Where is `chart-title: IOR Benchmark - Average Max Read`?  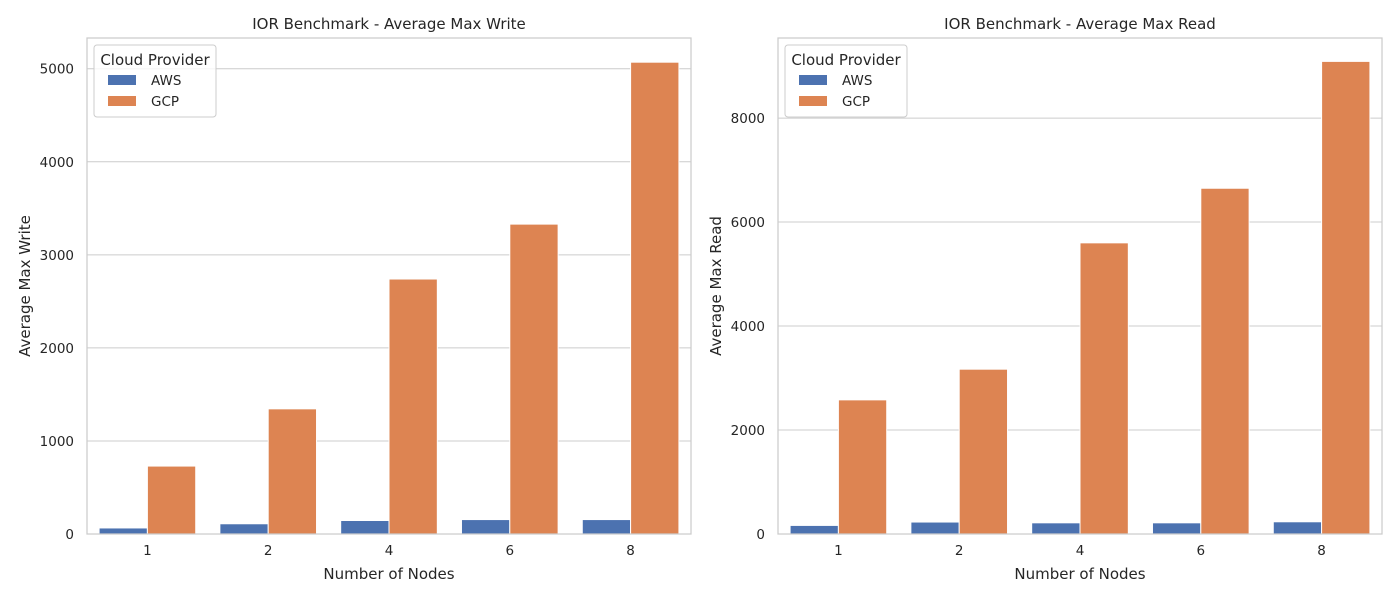 chart-title: IOR Benchmark - Average Max Read is located at coordinates (1080, 24).